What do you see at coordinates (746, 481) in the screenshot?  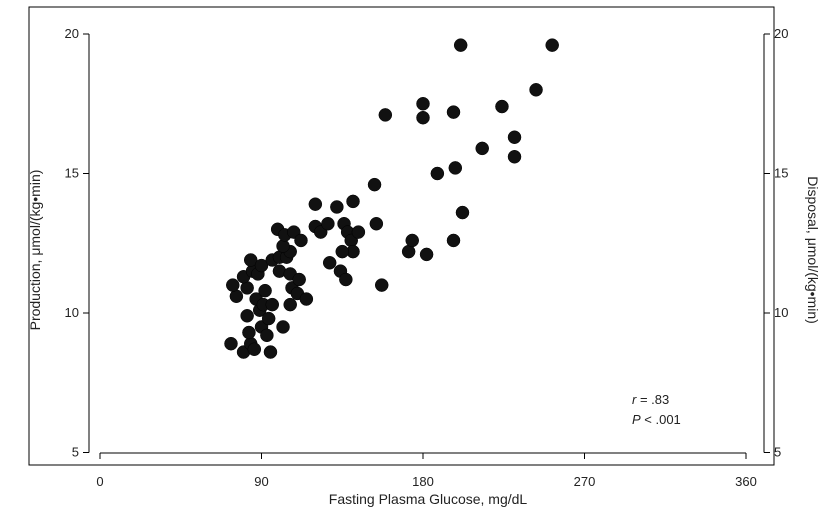 I see `x-tick-label: 360` at bounding box center [746, 481].